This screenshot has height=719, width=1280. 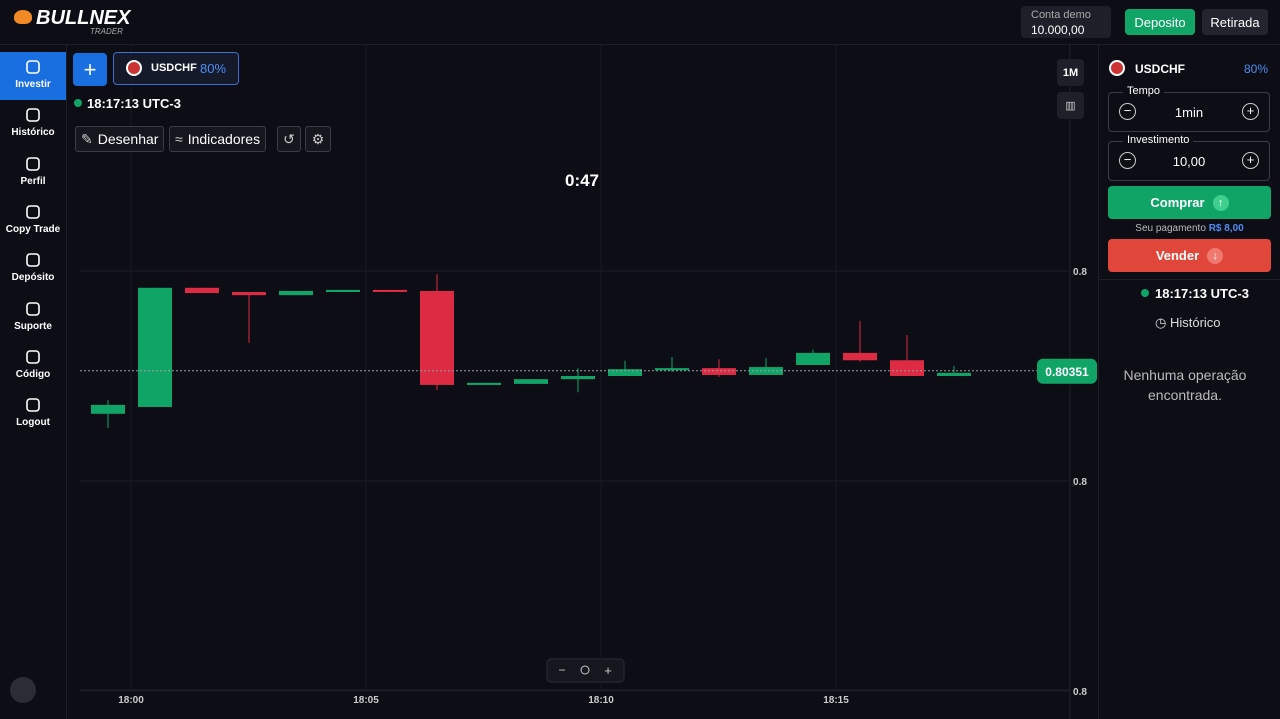 What do you see at coordinates (1127, 160) in the screenshot?
I see `investment-decrease: −` at bounding box center [1127, 160].